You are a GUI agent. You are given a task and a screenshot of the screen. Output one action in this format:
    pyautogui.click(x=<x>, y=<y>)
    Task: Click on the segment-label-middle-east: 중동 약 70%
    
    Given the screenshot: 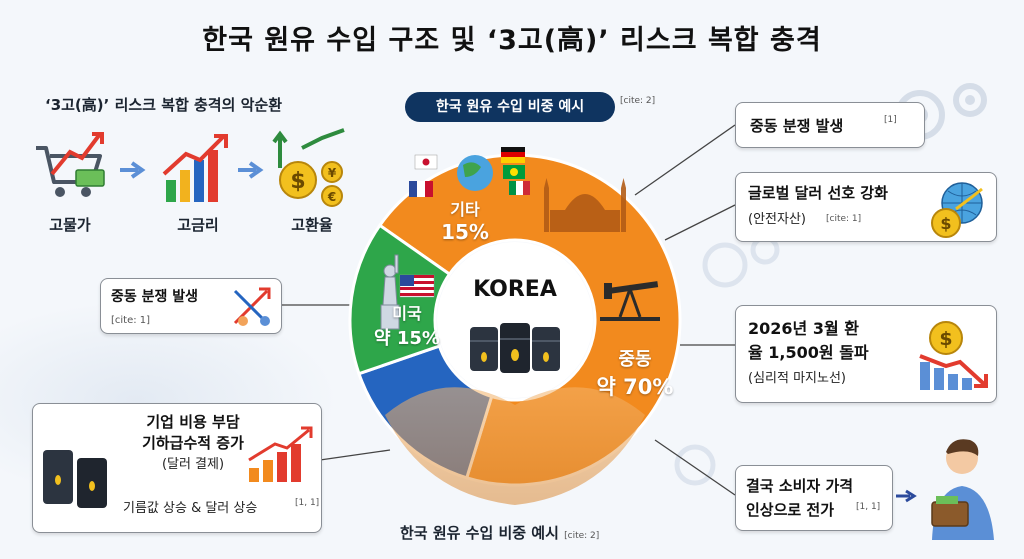 What is the action you would take?
    pyautogui.click(x=635, y=373)
    